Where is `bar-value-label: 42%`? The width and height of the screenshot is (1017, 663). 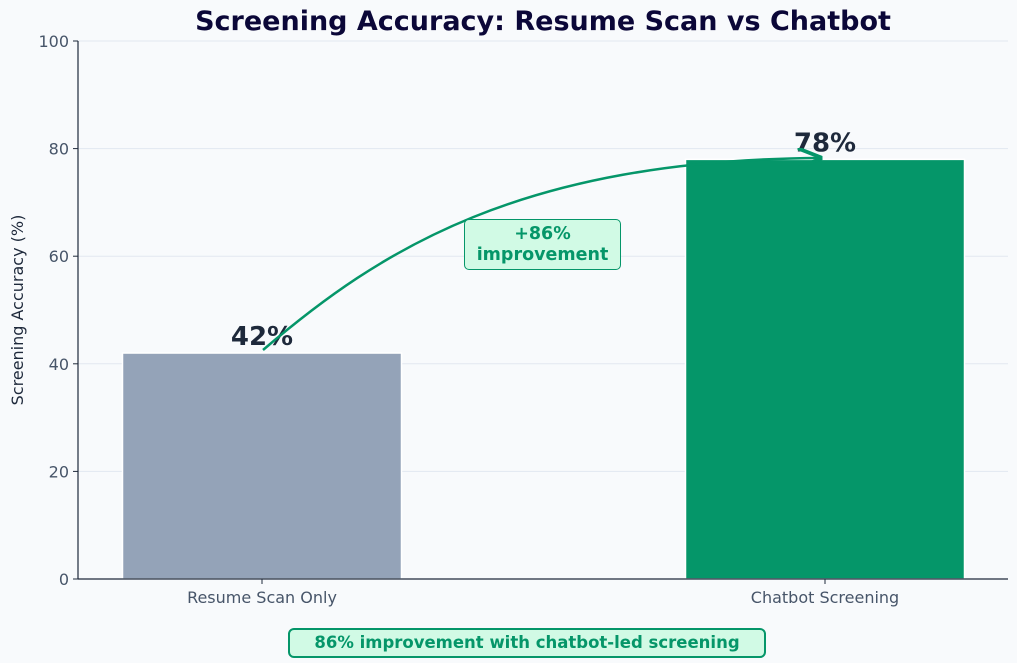 bar-value-label: 42% is located at coordinates (262, 337).